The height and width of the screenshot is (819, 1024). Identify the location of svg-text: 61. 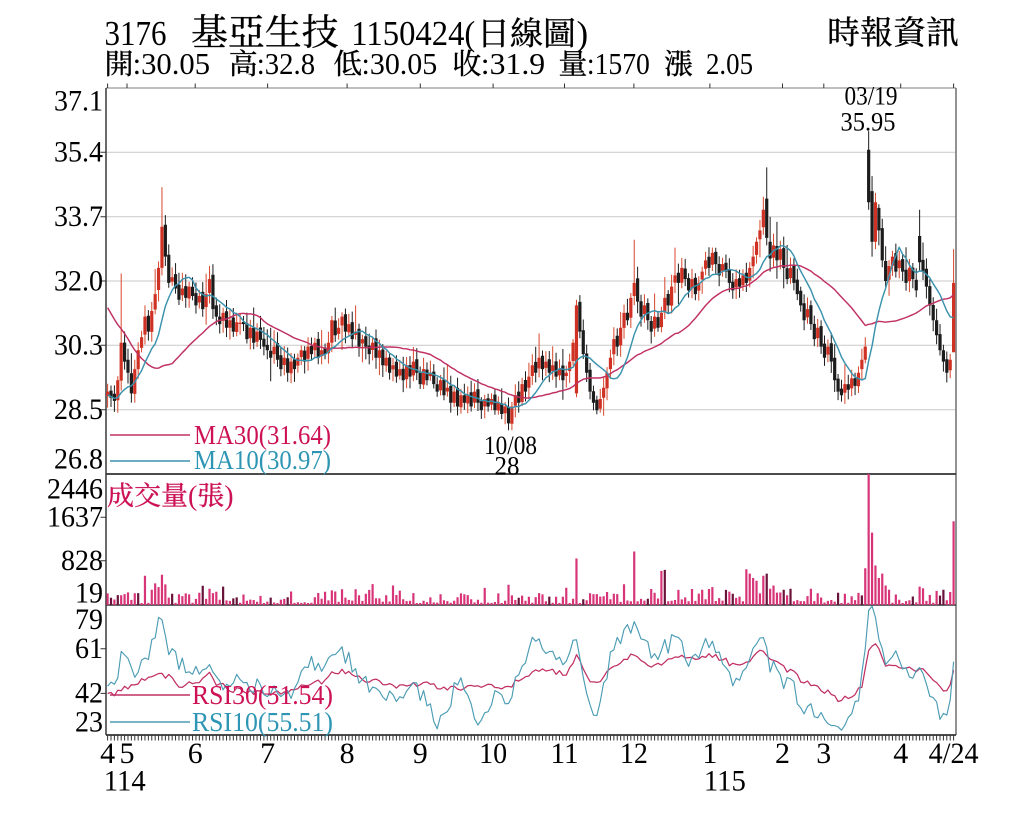
(89, 648).